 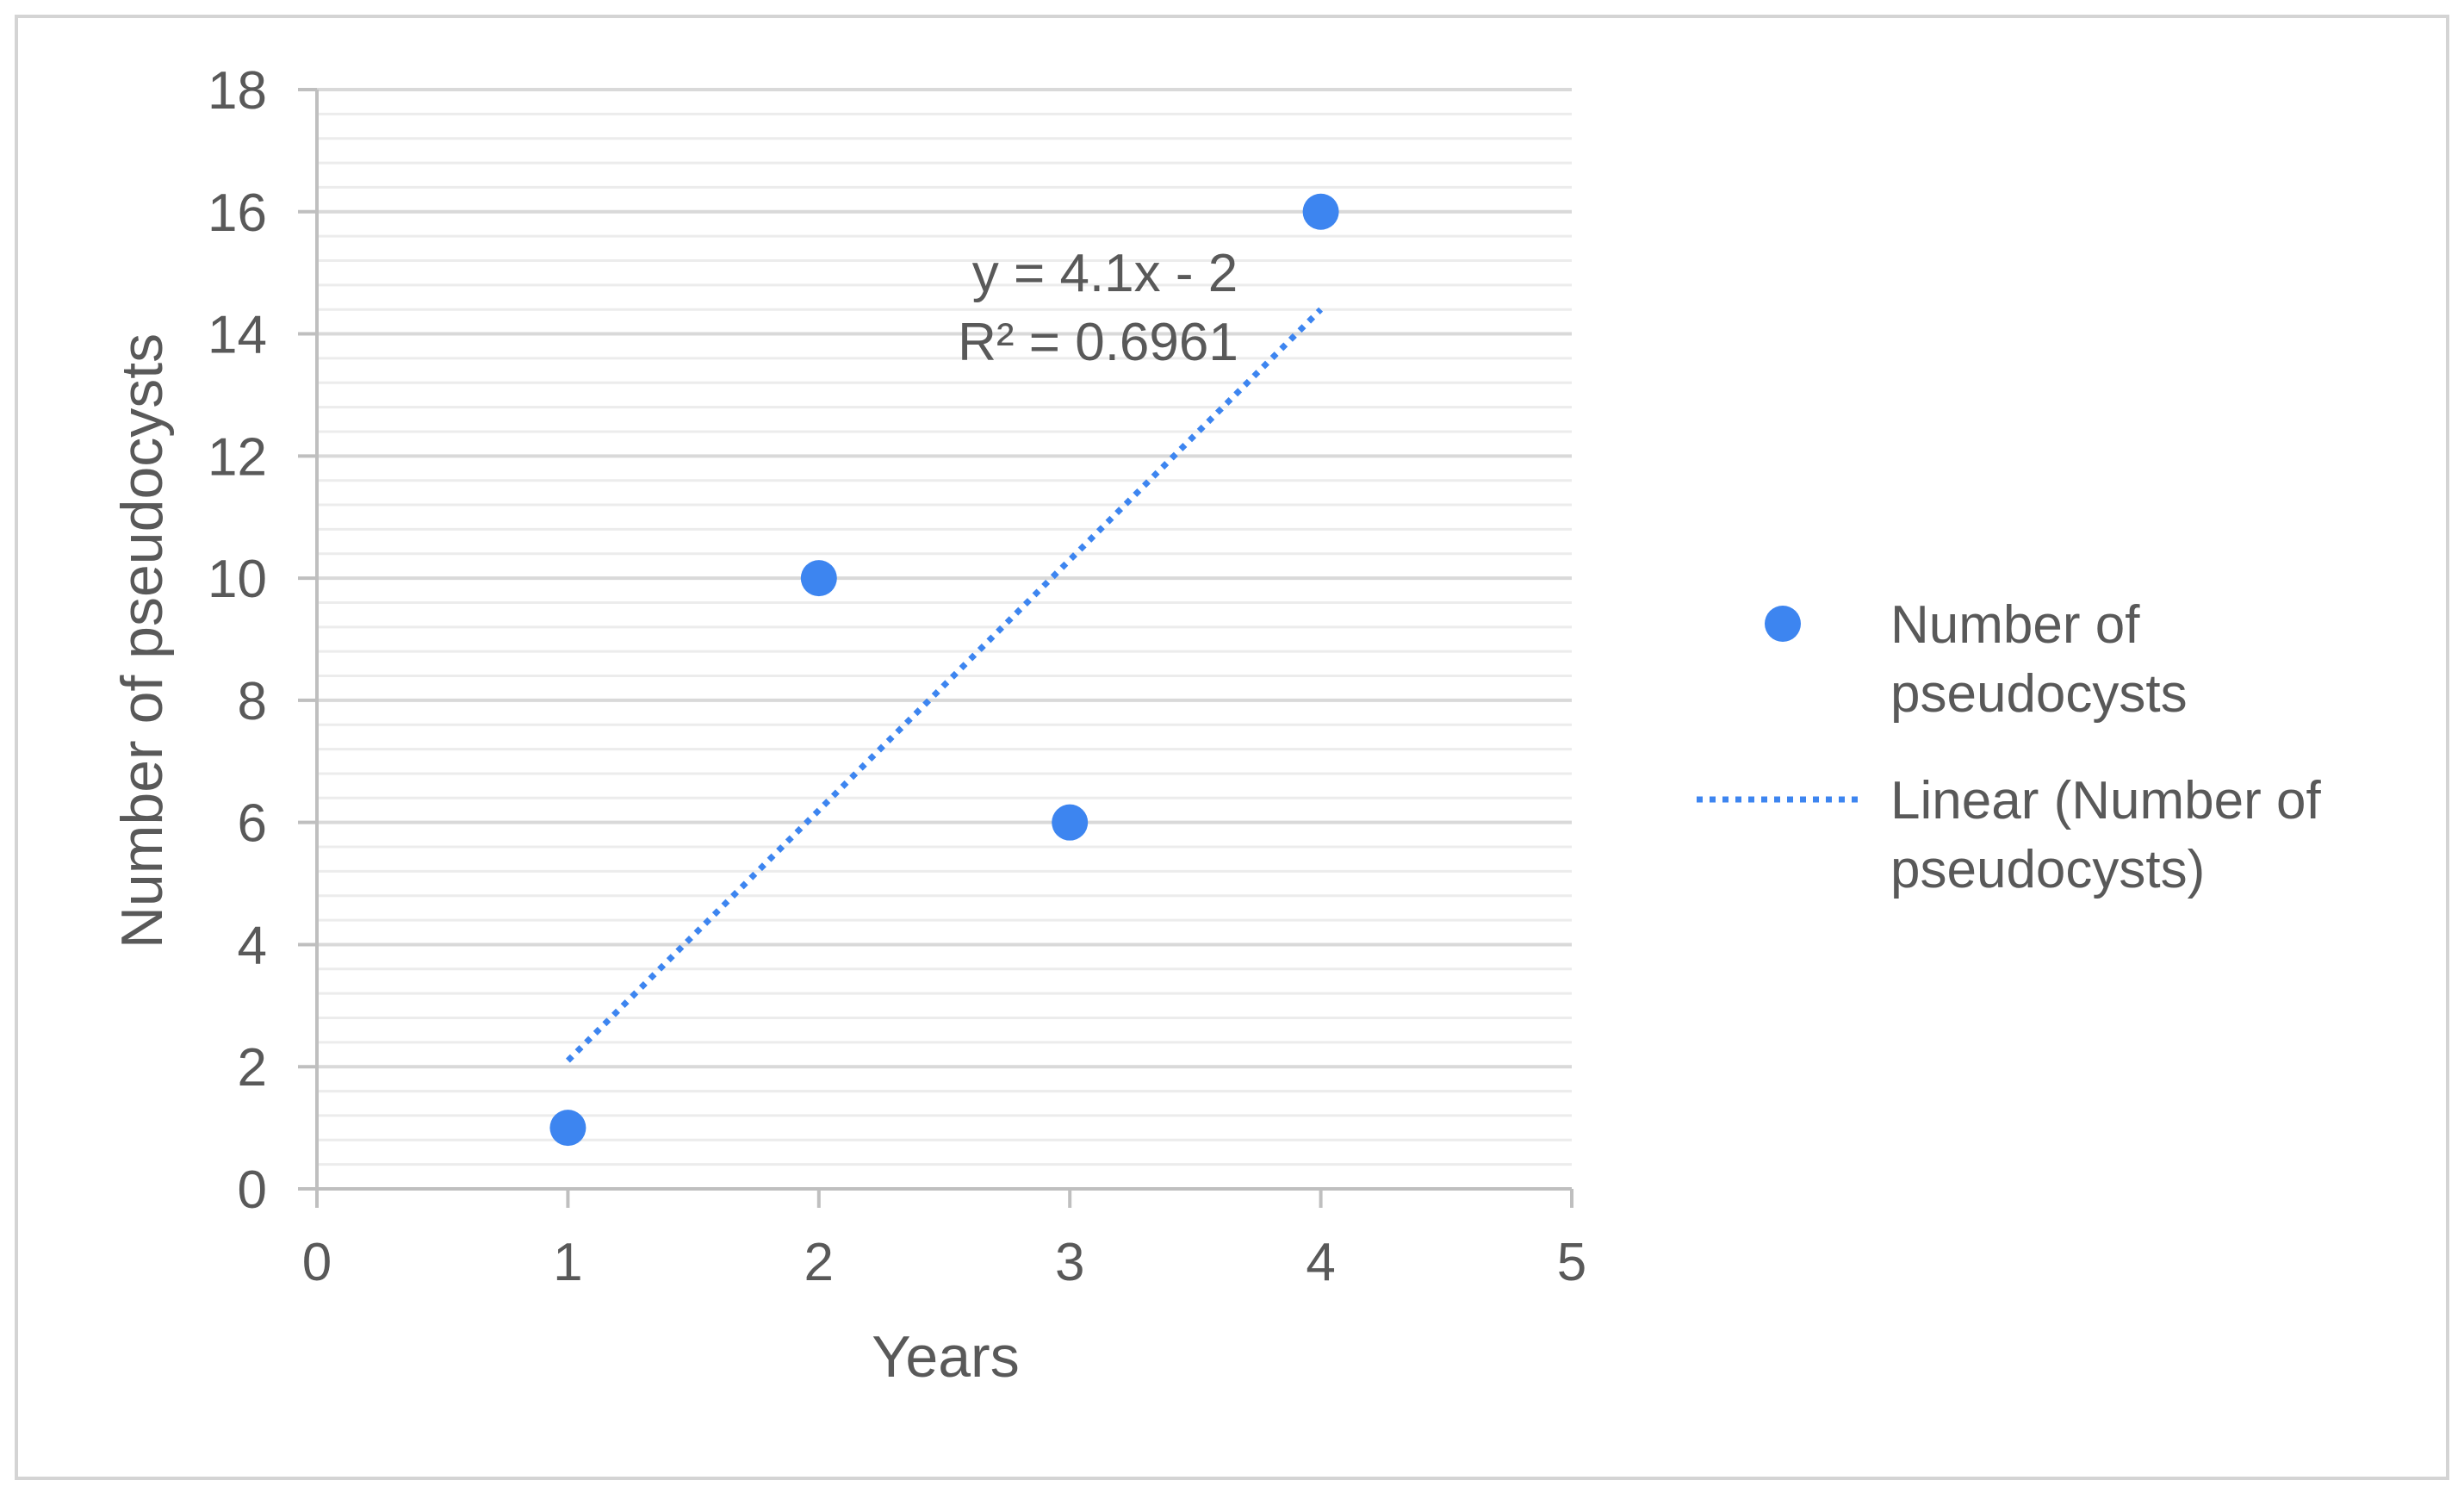 What do you see at coordinates (253, 824) in the screenshot?
I see `y-tick-label: 6` at bounding box center [253, 824].